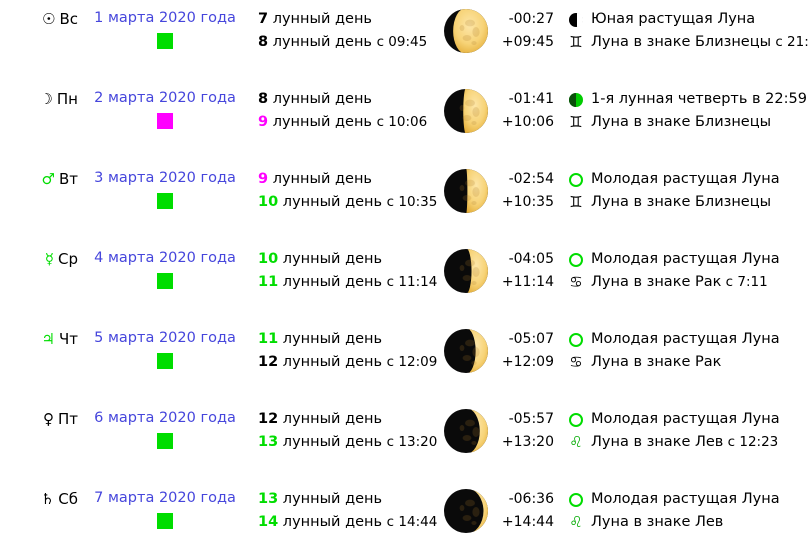 Image resolution: width=808 pixels, height=560 pixels. What do you see at coordinates (412, 282) in the screenshot?
I see `lunar-day-time: с 11:14` at bounding box center [412, 282].